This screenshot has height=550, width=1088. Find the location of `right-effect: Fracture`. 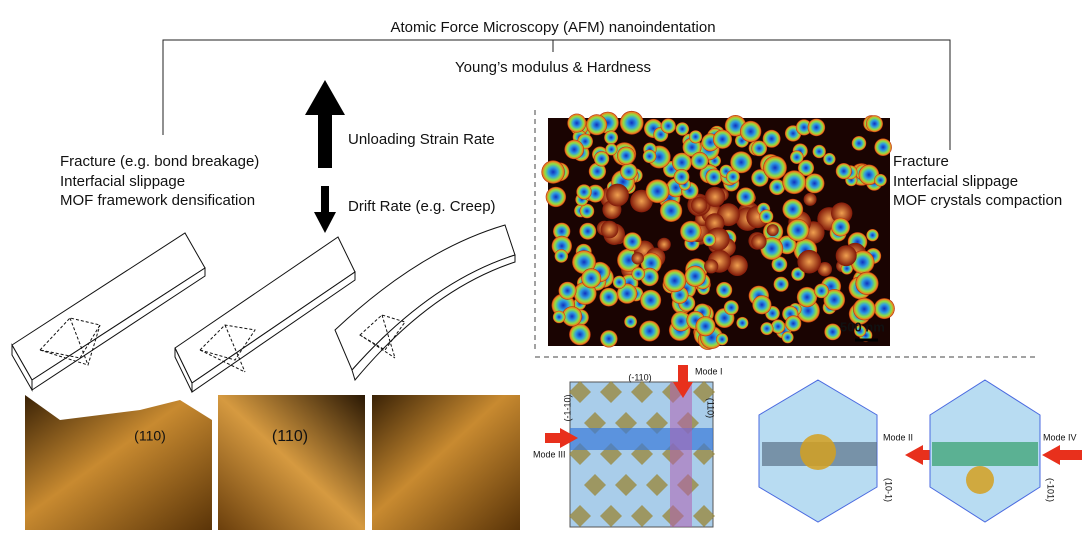

right-effect: Fracture is located at coordinates (921, 161).